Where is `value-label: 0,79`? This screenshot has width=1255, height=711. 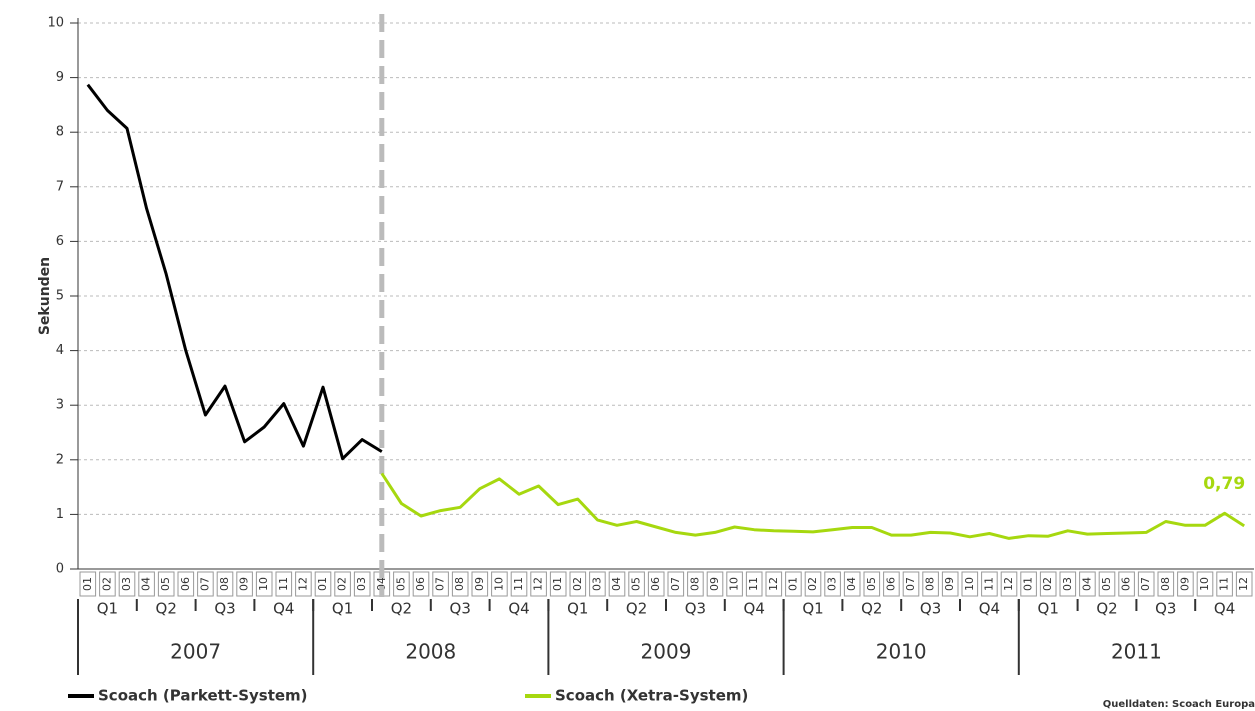 value-label: 0,79 is located at coordinates (1224, 484).